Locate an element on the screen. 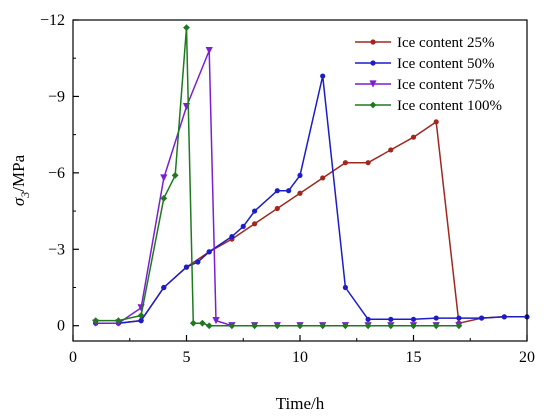  legend-entry-2: Ice content 50% is located at coordinates (424, 64).